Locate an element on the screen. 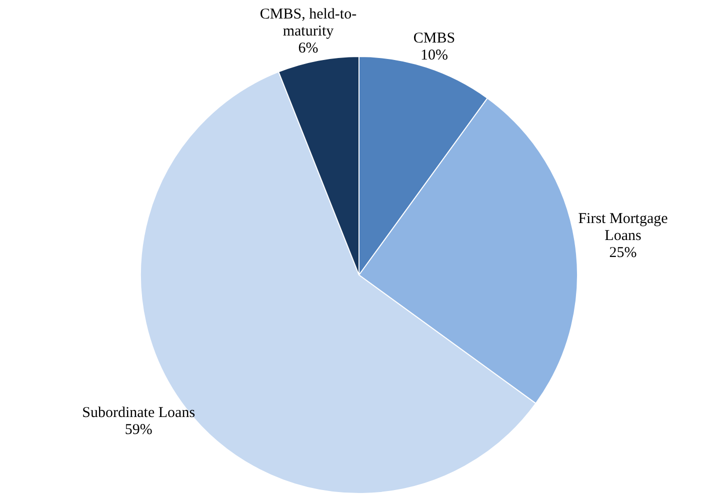 This screenshot has height=494, width=718. slice-label: CMBS, held-to-maturity is located at coordinates (308, 23).